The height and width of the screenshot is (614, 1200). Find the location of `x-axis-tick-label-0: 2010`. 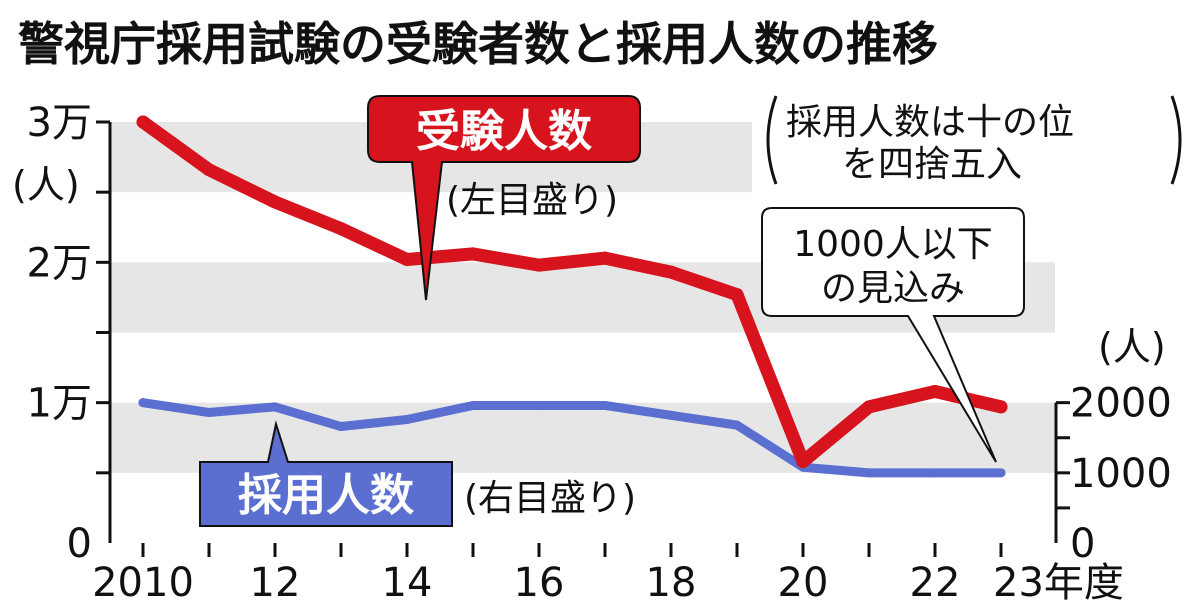

x-axis-tick-label-0: 2010 is located at coordinates (143, 583).